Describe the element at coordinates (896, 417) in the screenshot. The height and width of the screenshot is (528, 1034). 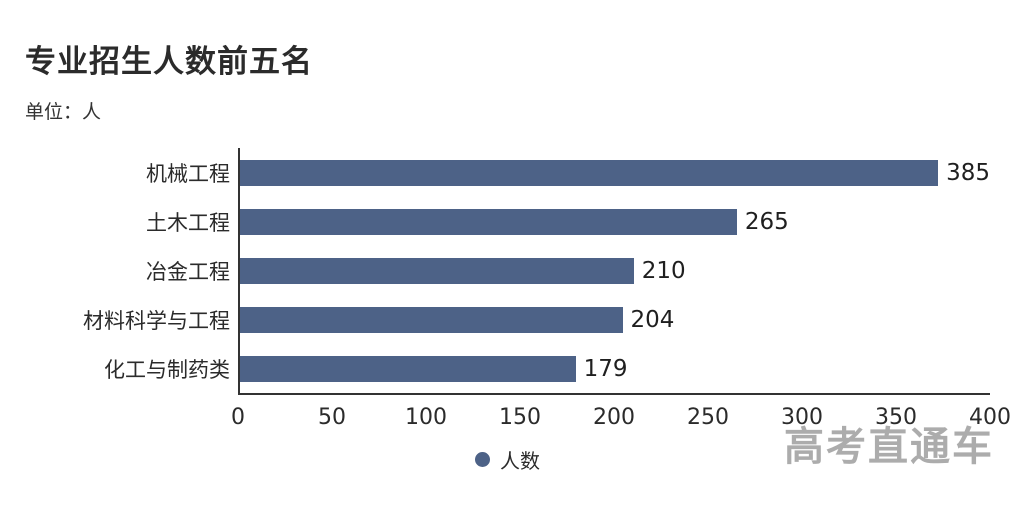
I see `x-tick-label: 350` at that location.